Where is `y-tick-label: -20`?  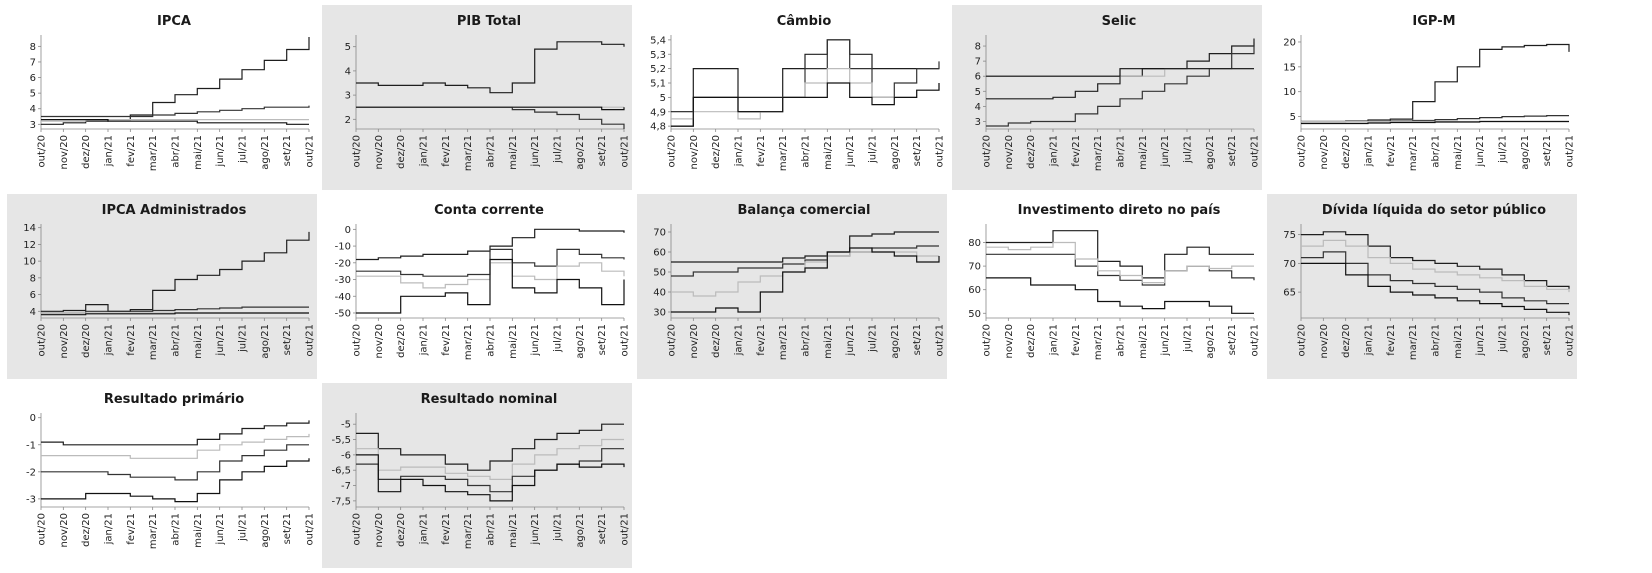 y-tick-label: -20 is located at coordinates (343, 263).